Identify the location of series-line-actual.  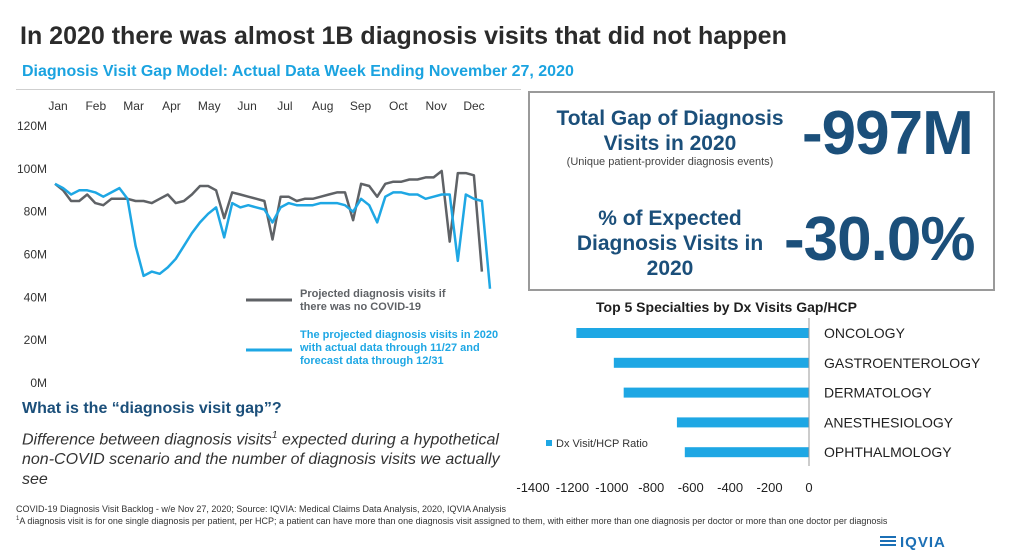
(273, 235).